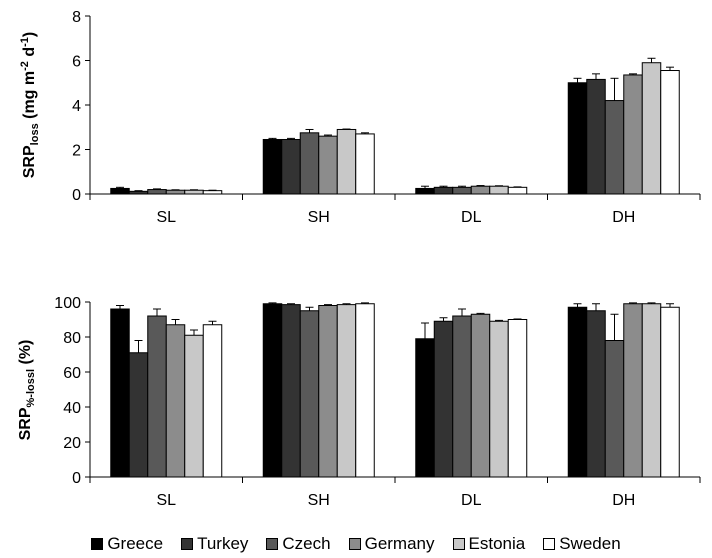 This screenshot has width=712, height=558. What do you see at coordinates (27, 390) in the screenshot?
I see `y-axis-label-bottom: SRP%-lossl (%)` at bounding box center [27, 390].